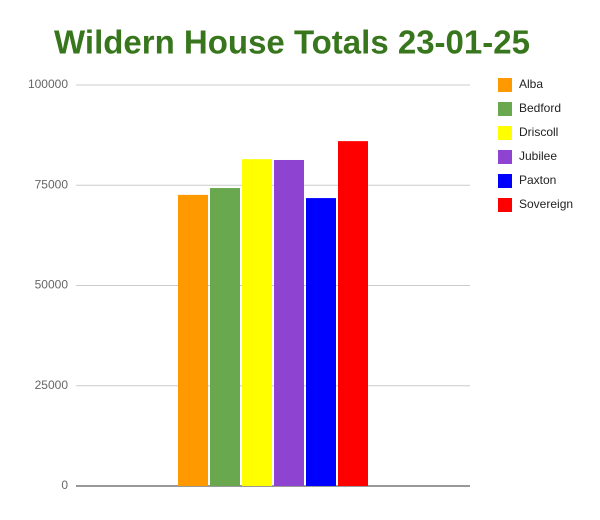 This screenshot has width=600, height=520. What do you see at coordinates (538, 156) in the screenshot?
I see `legend-label: Jubilee` at bounding box center [538, 156].